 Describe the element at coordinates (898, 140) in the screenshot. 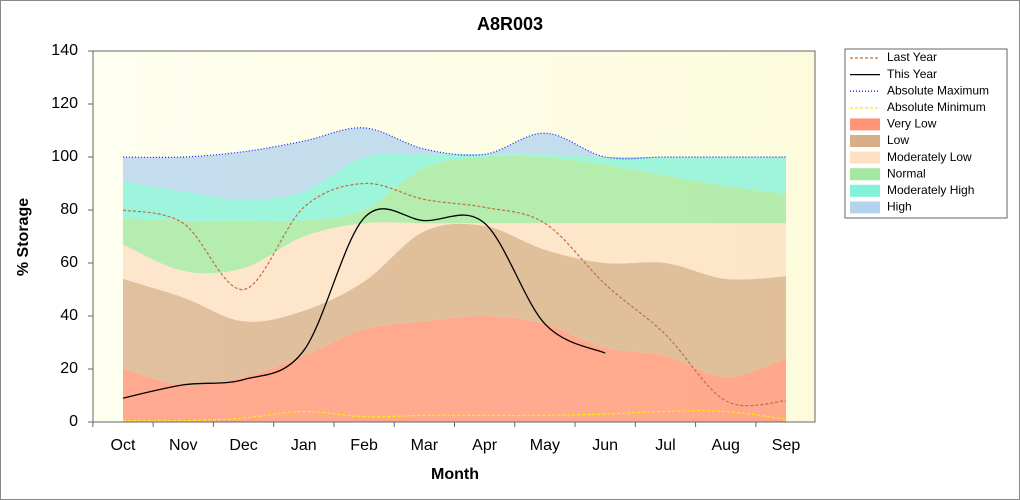

I see `legend-label: Low` at that location.